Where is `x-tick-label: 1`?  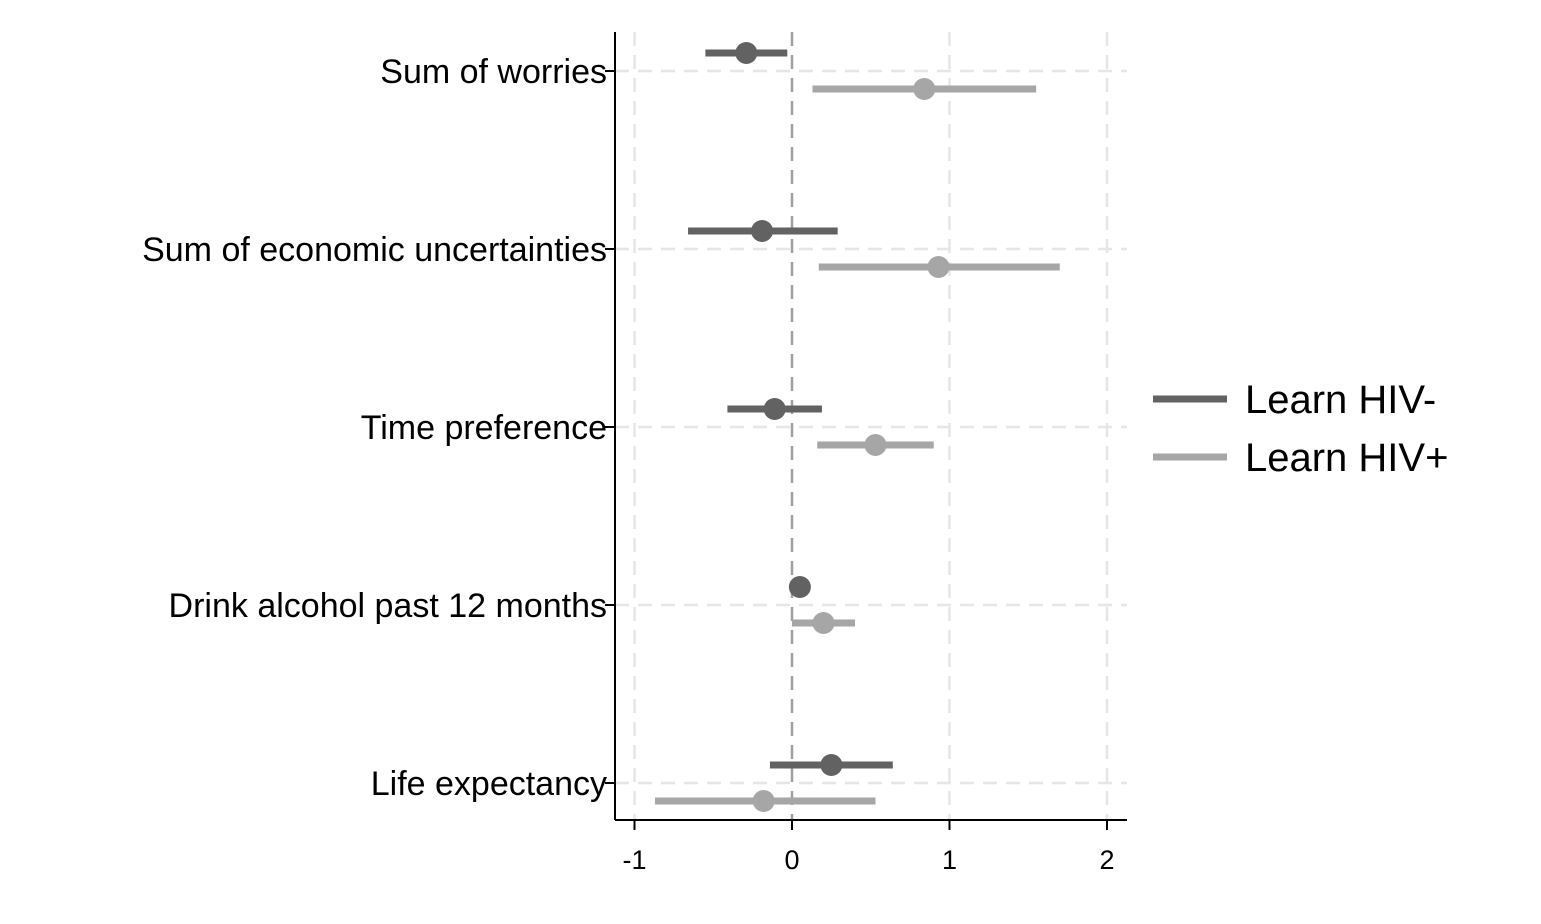
x-tick-label: 1 is located at coordinates (949, 860).